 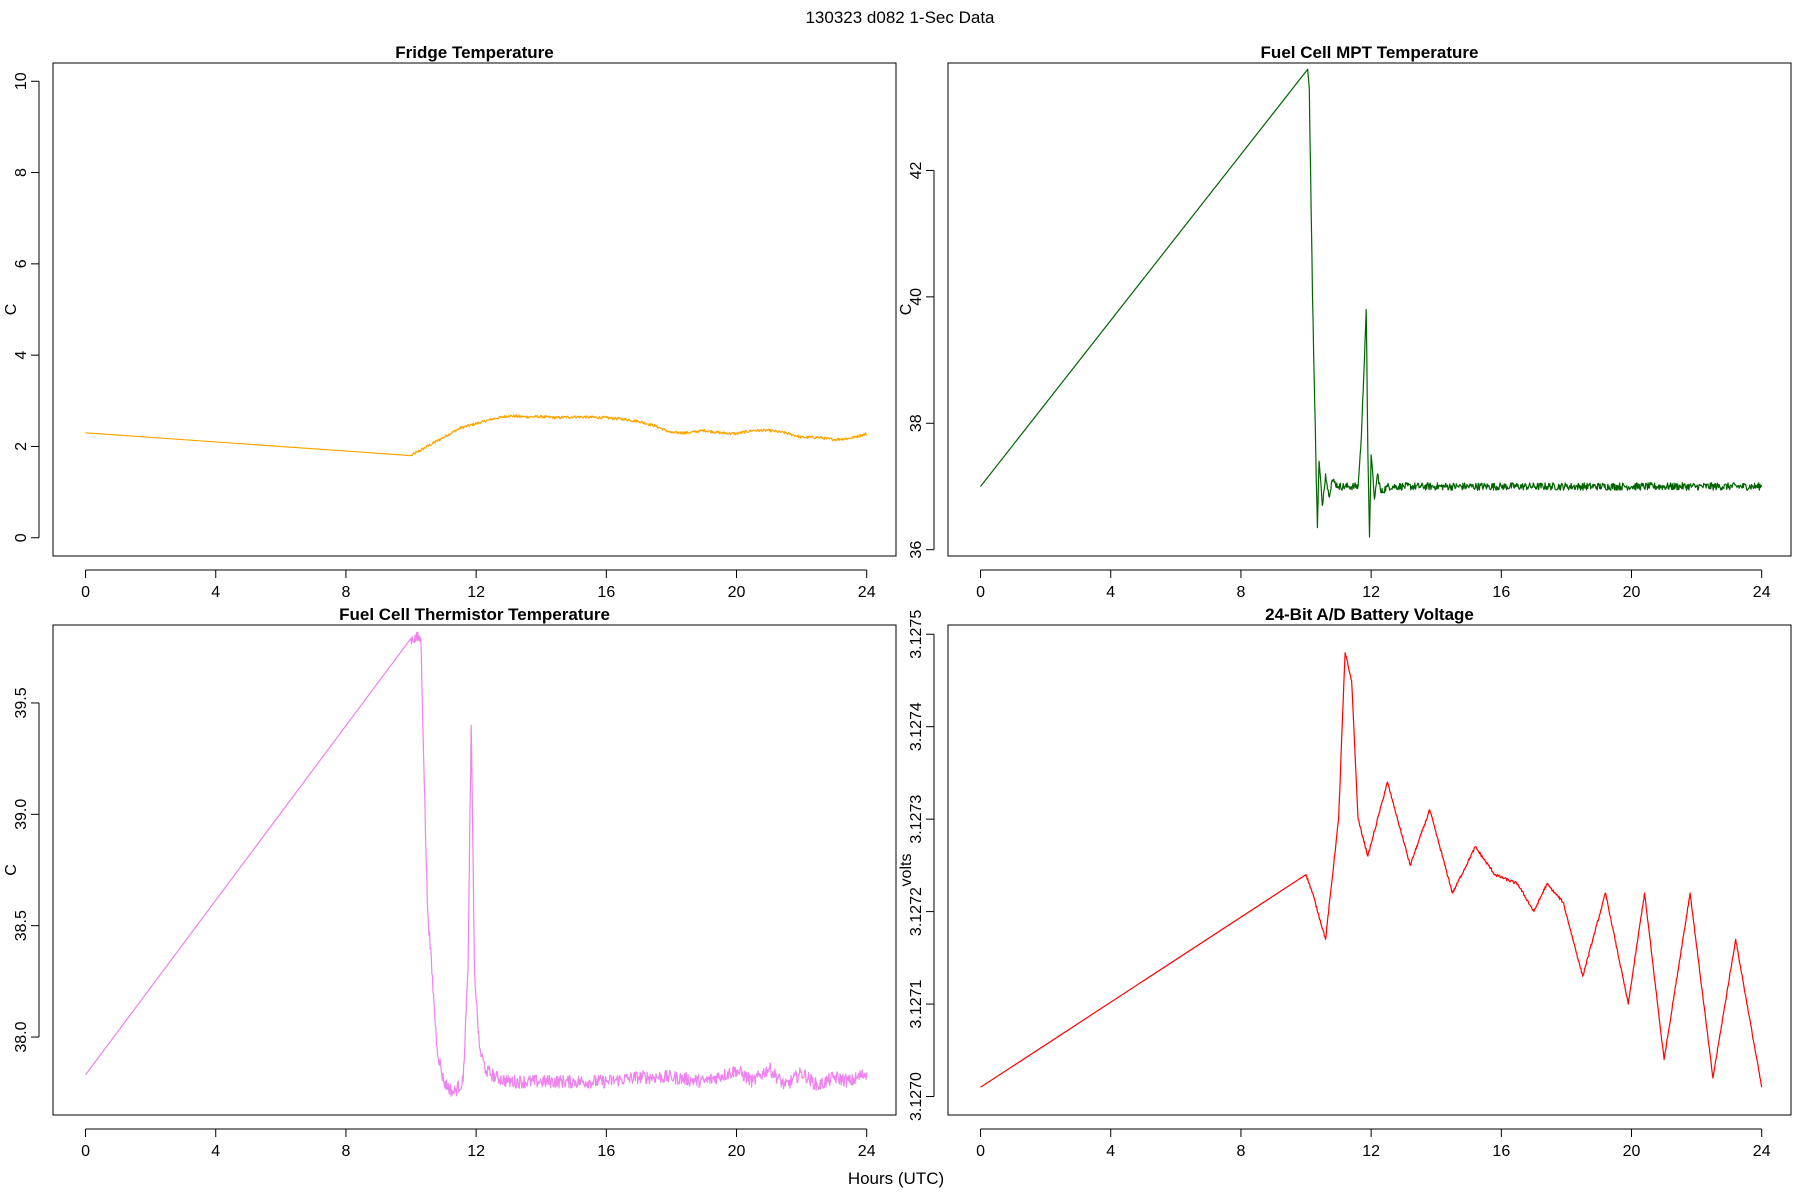 What do you see at coordinates (85, 1151) in the screenshot?
I see `thermistor-x-tick-label: 0` at bounding box center [85, 1151].